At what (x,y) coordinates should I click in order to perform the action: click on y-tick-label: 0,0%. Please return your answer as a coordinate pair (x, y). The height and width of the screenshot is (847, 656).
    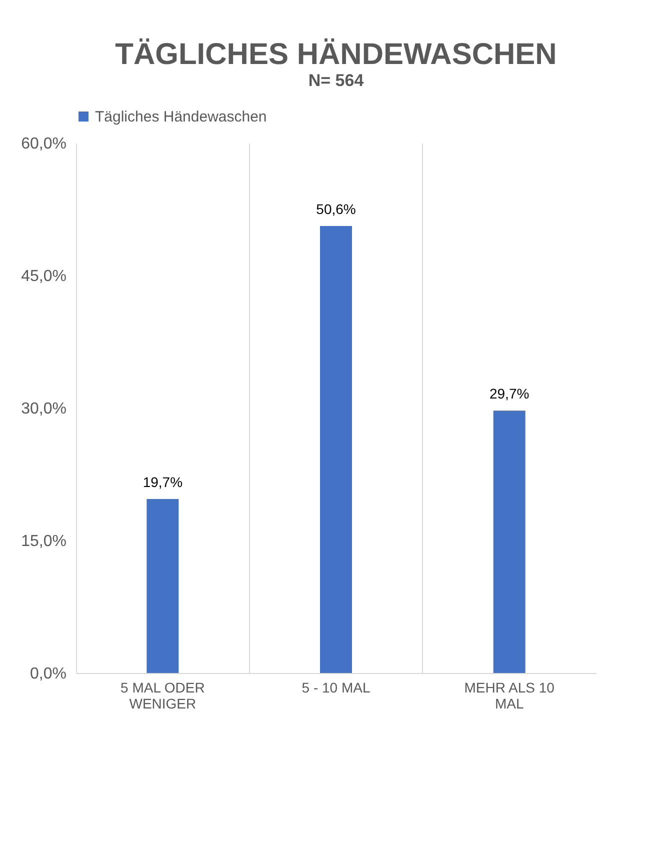
    Looking at the image, I should click on (48, 674).